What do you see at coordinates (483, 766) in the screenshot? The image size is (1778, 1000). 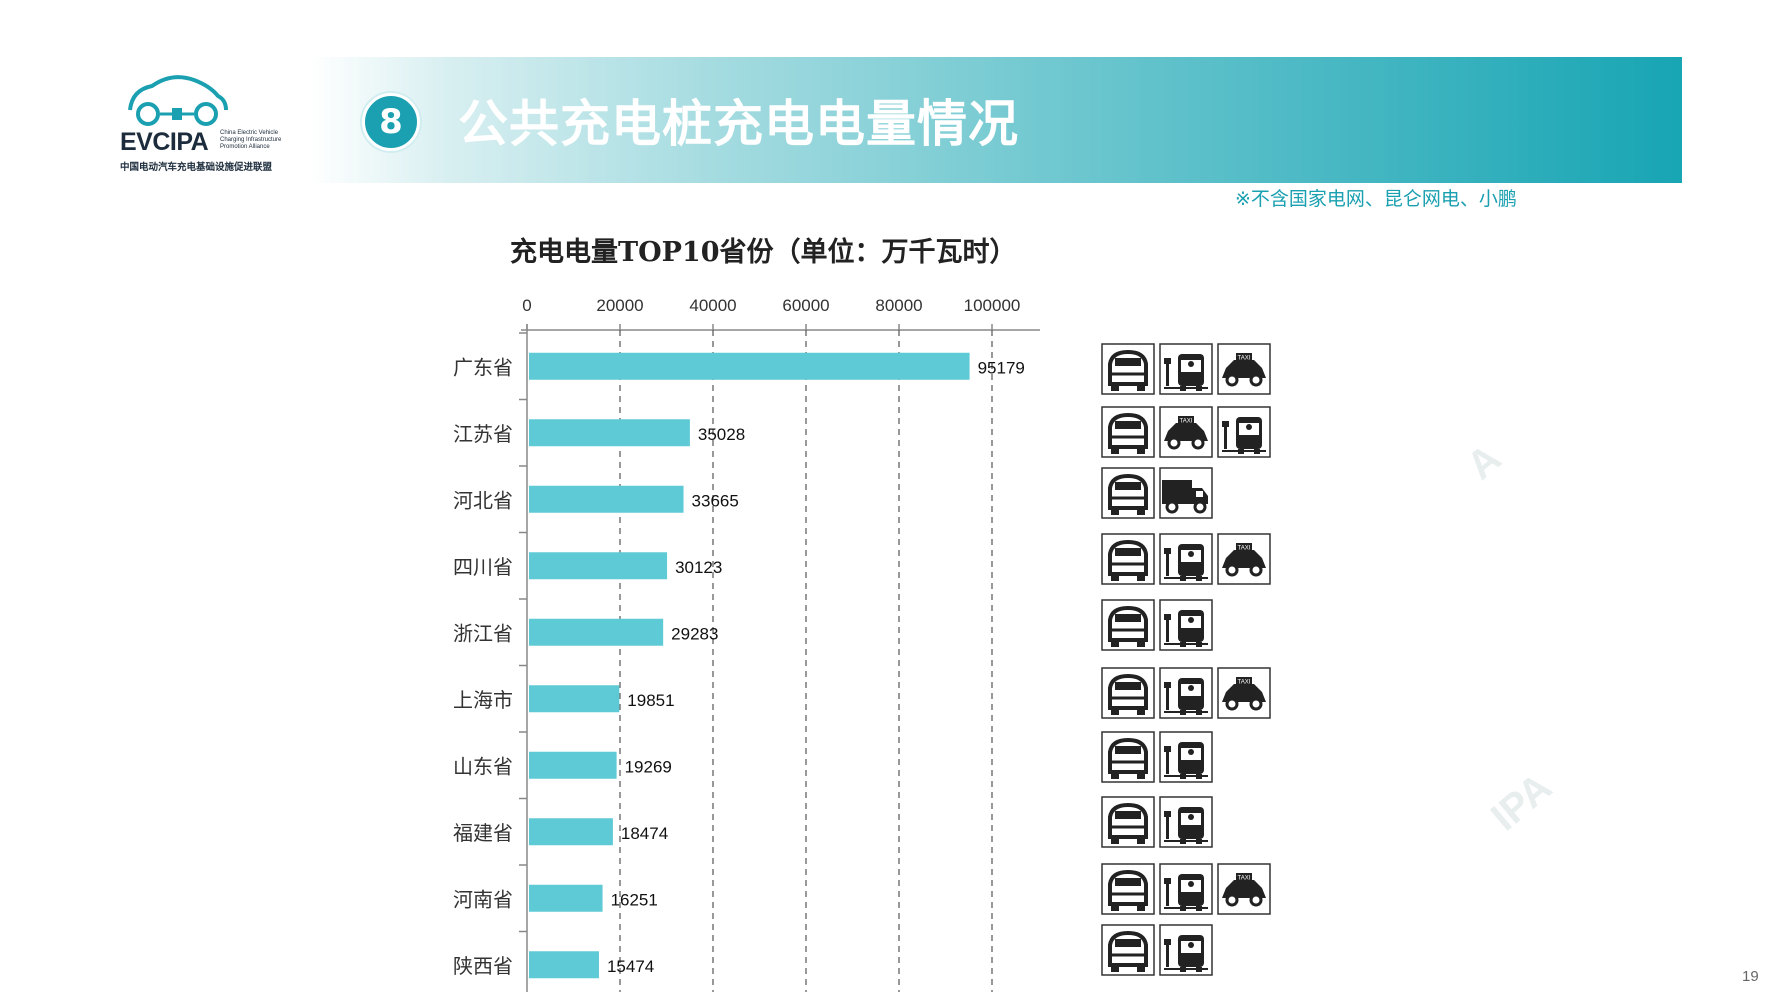 I see `category-label: 山东省` at bounding box center [483, 766].